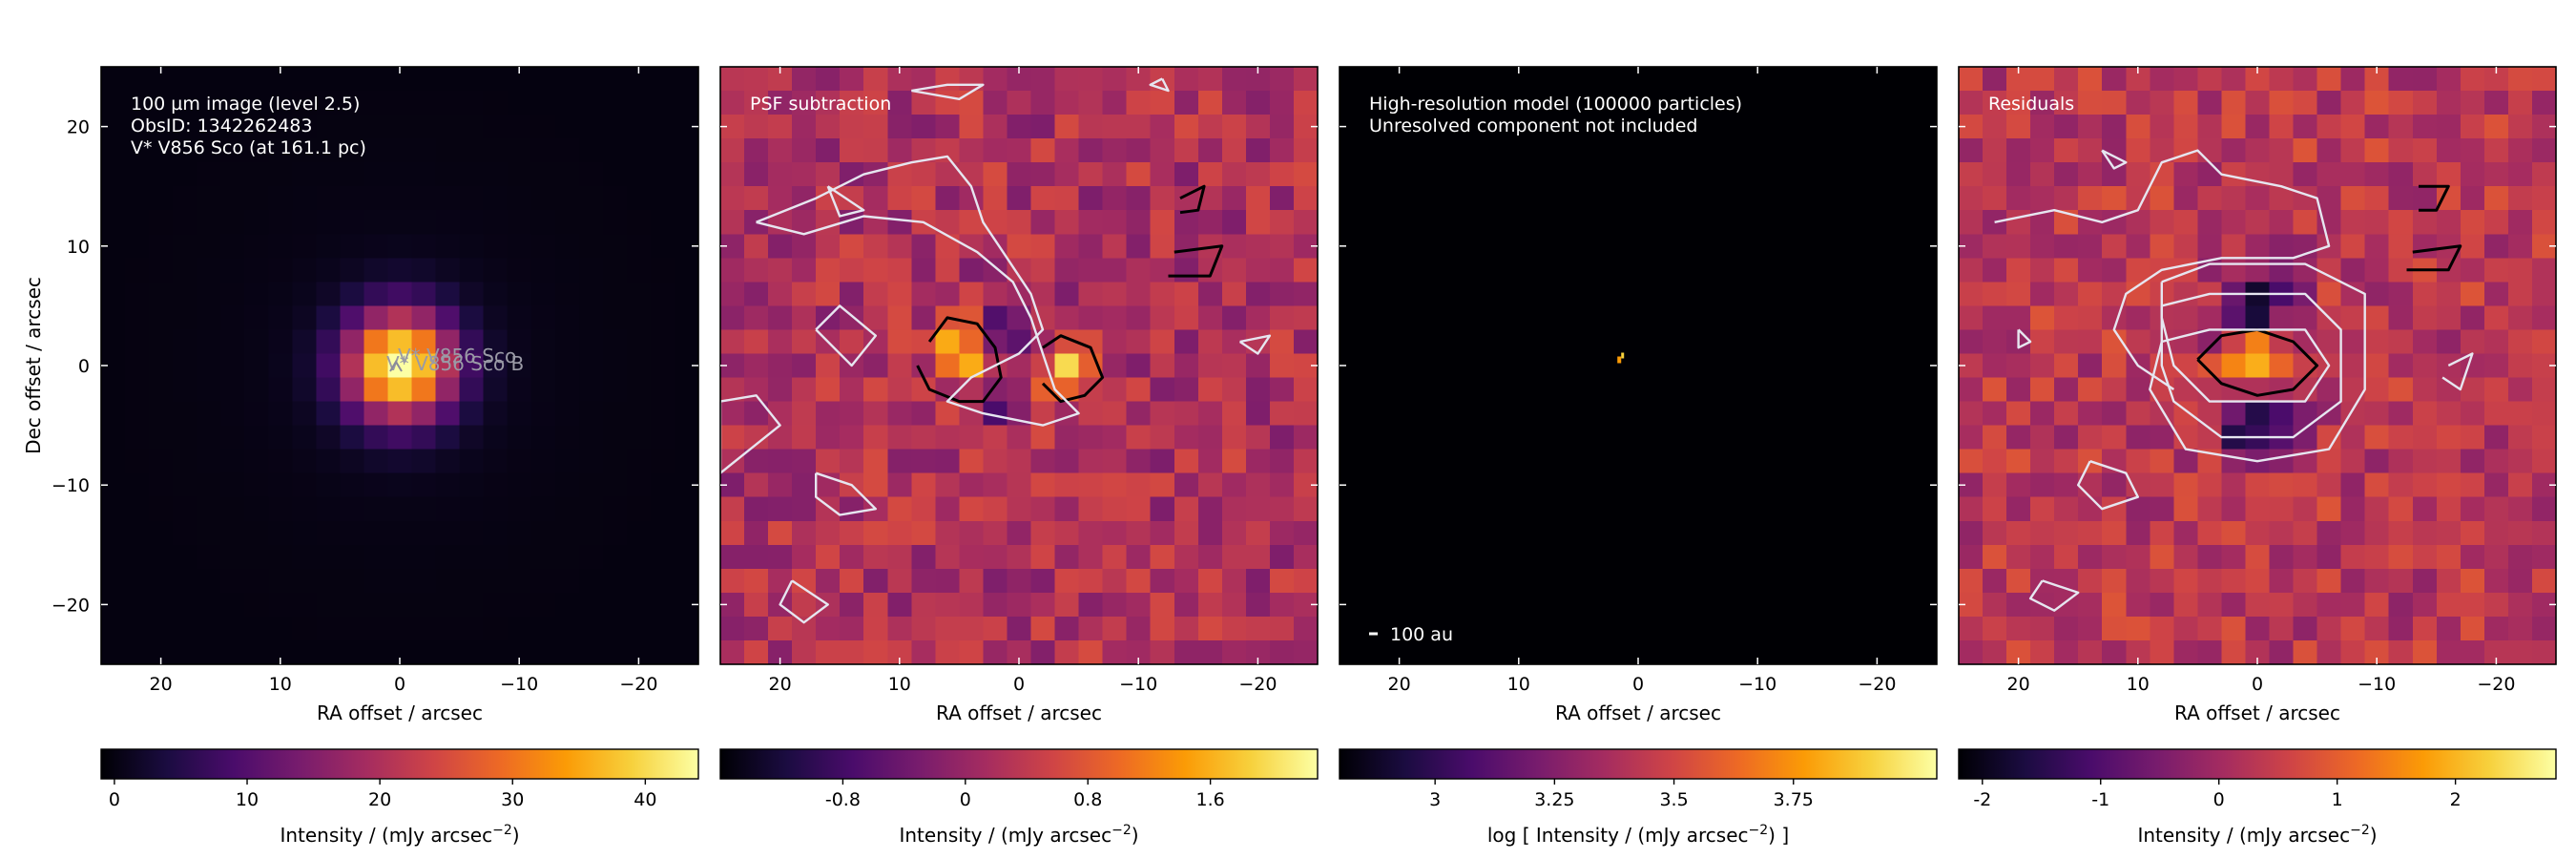 The height and width of the screenshot is (859, 2576). Describe the element at coordinates (78, 247) in the screenshot. I see `y-tick-label: 10` at that location.